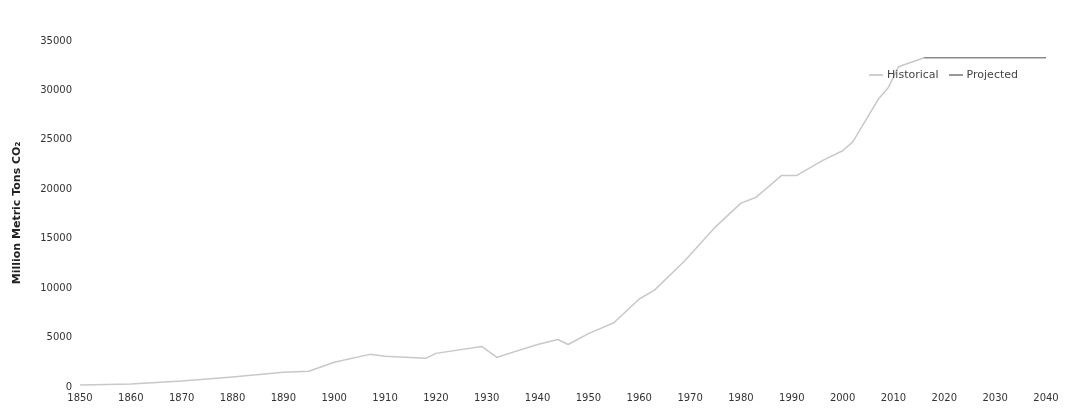 The height and width of the screenshot is (420, 1066). Describe the element at coordinates (995, 398) in the screenshot. I see `x-tick-label: 2030` at that location.